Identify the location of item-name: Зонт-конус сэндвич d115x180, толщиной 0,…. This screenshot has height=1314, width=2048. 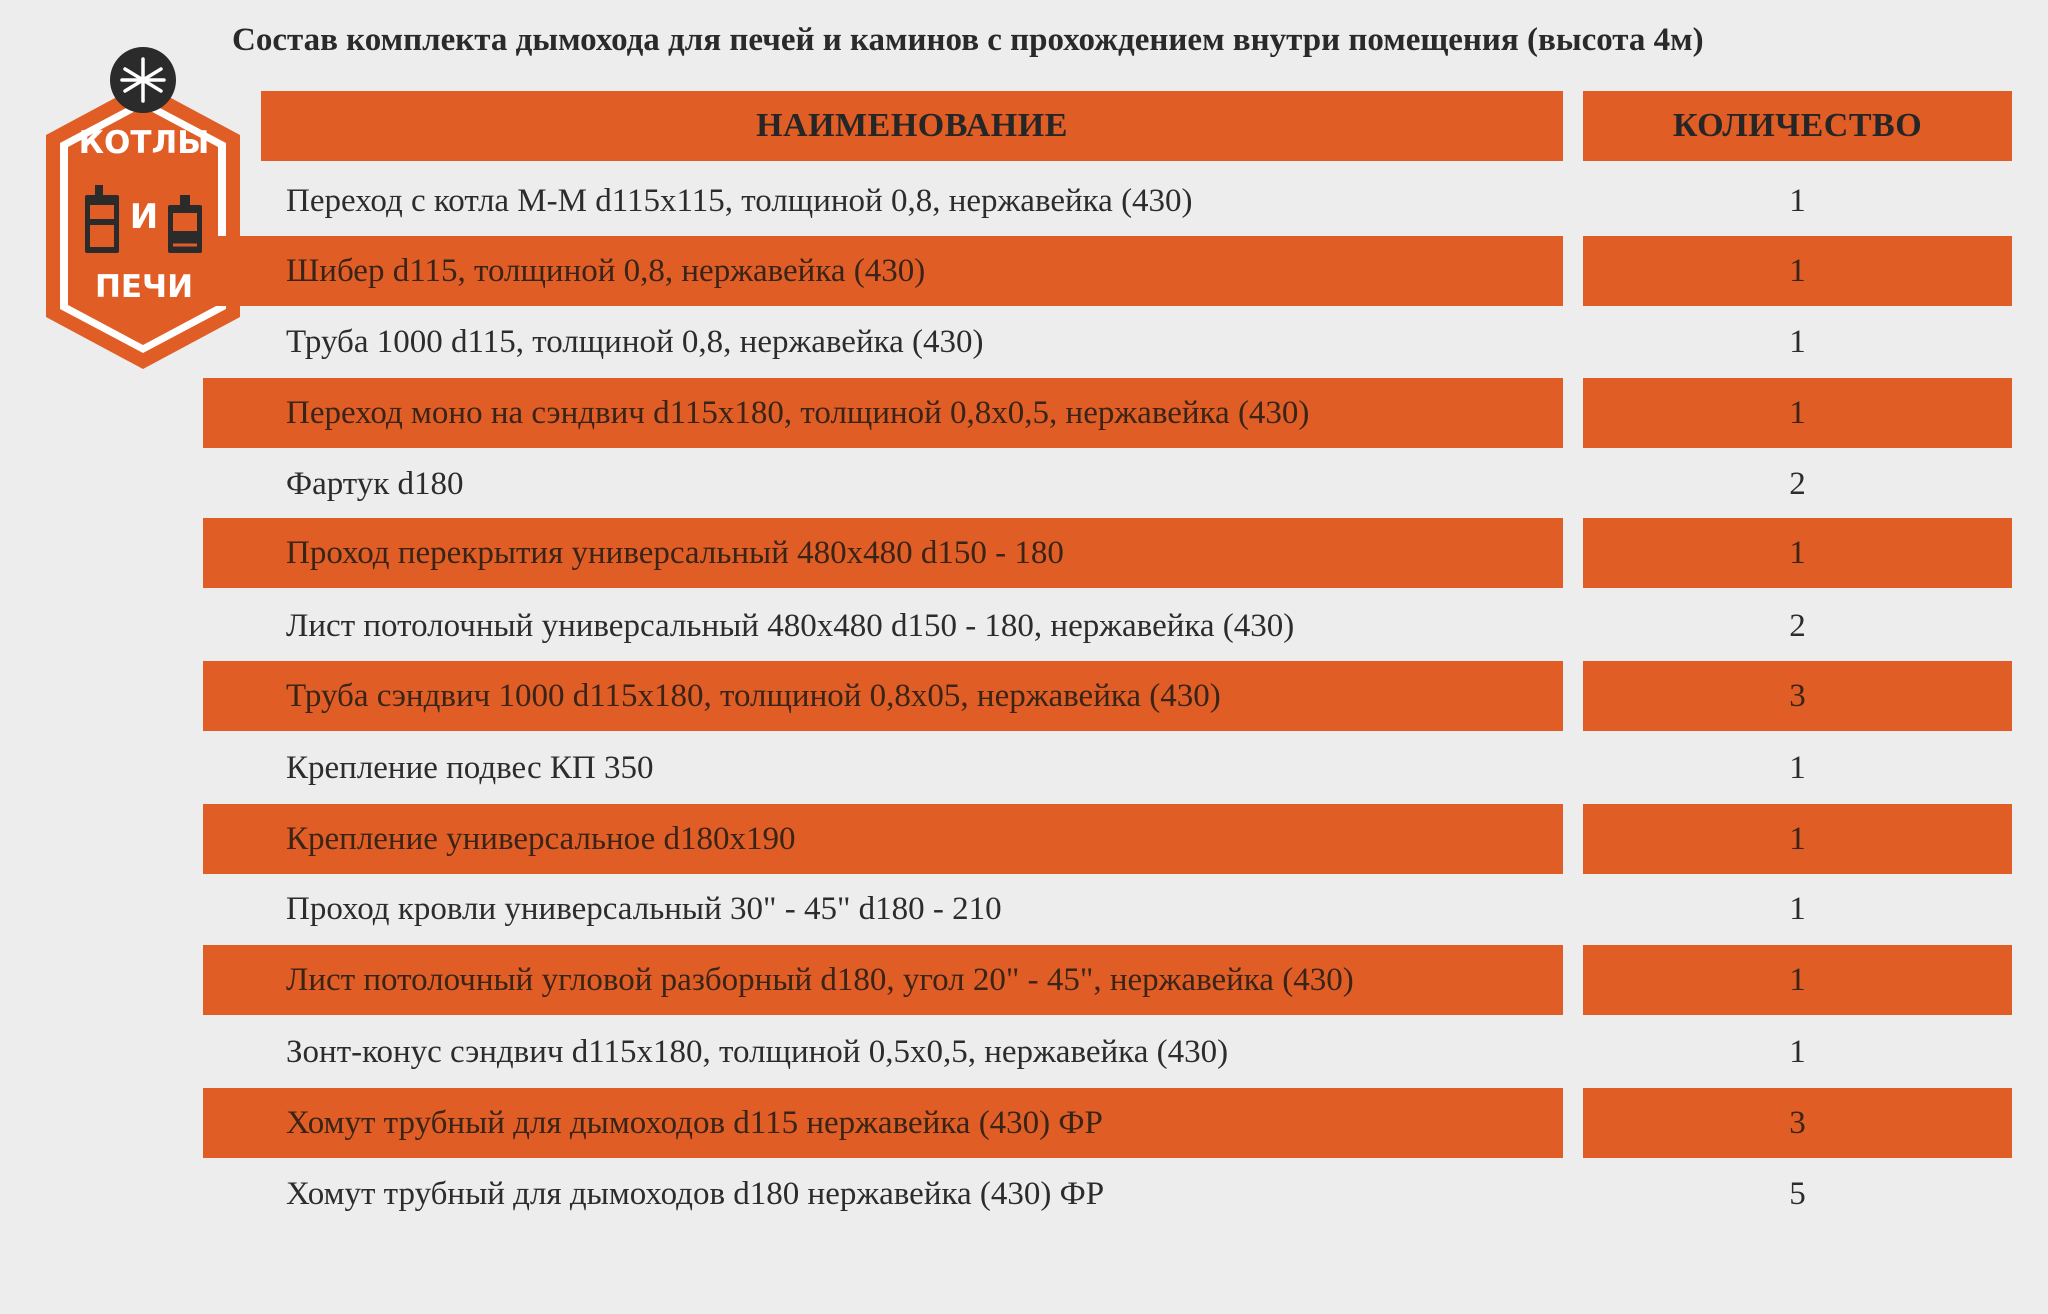
(757, 1051).